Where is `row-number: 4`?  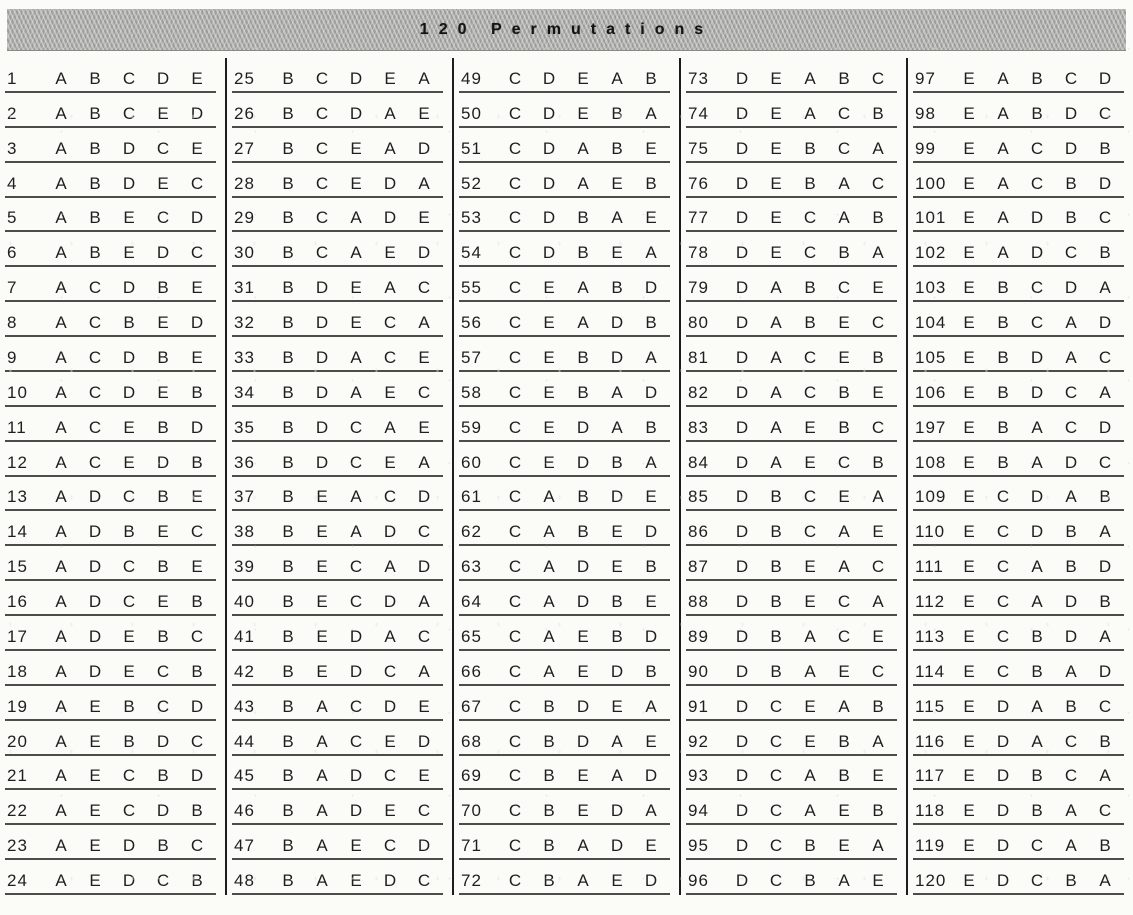 row-number: 4 is located at coordinates (12, 183).